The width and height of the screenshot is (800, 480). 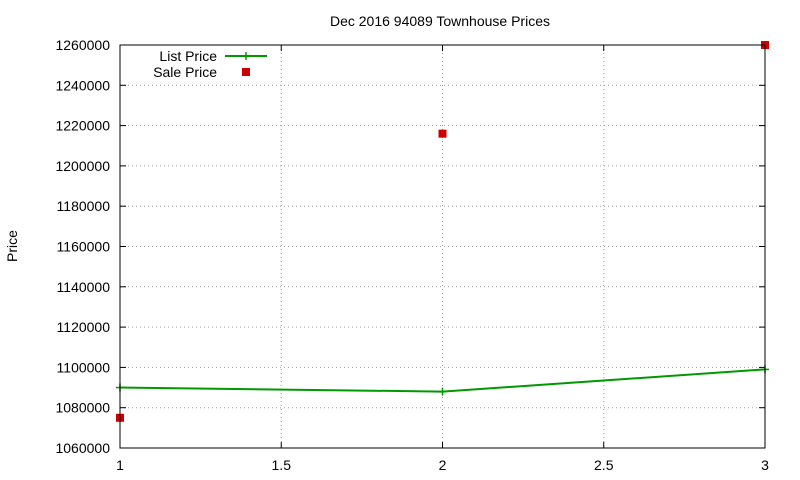 I want to click on y-tick-label: 1080000, so click(x=82, y=408).